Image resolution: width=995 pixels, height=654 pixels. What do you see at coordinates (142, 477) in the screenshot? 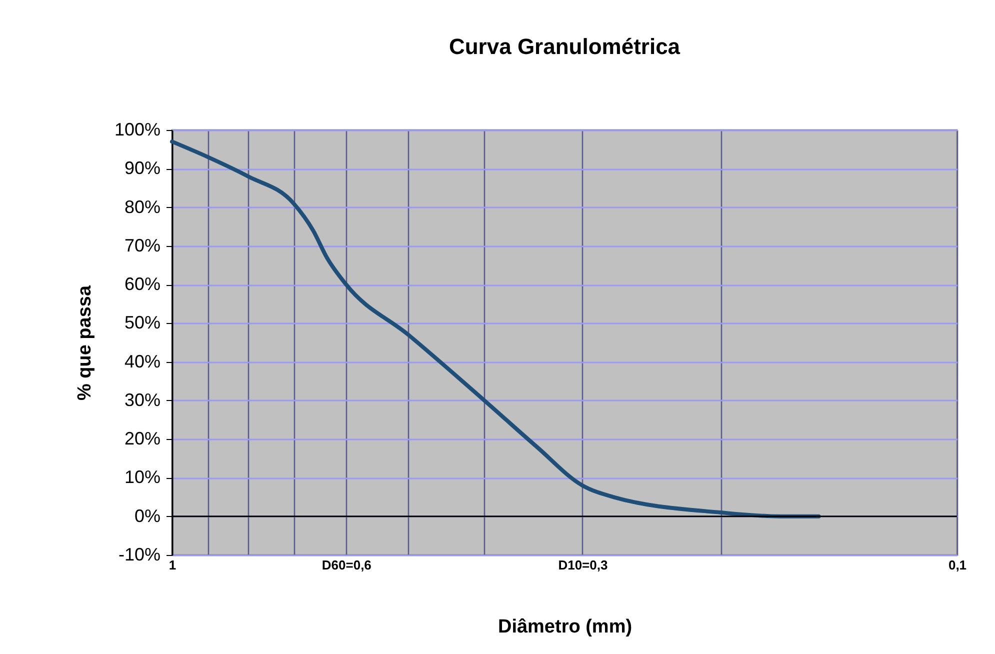
I see `y-tick-label: 10%` at bounding box center [142, 477].